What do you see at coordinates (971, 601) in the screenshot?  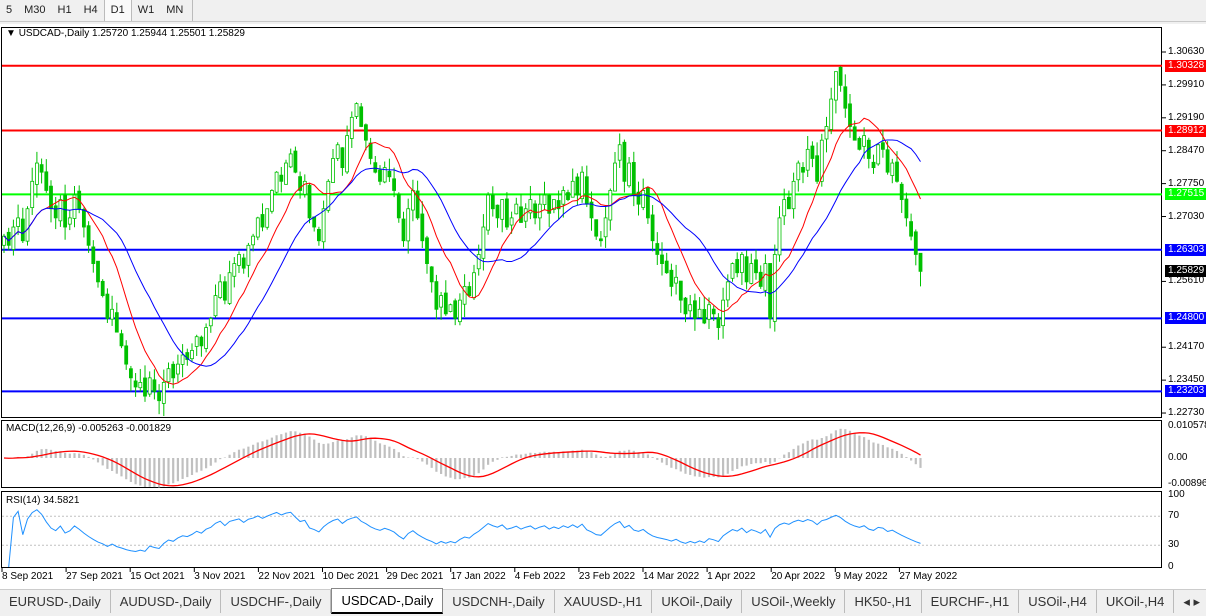 I see `chart-tab: EURCHF-,H1` at bounding box center [971, 601].